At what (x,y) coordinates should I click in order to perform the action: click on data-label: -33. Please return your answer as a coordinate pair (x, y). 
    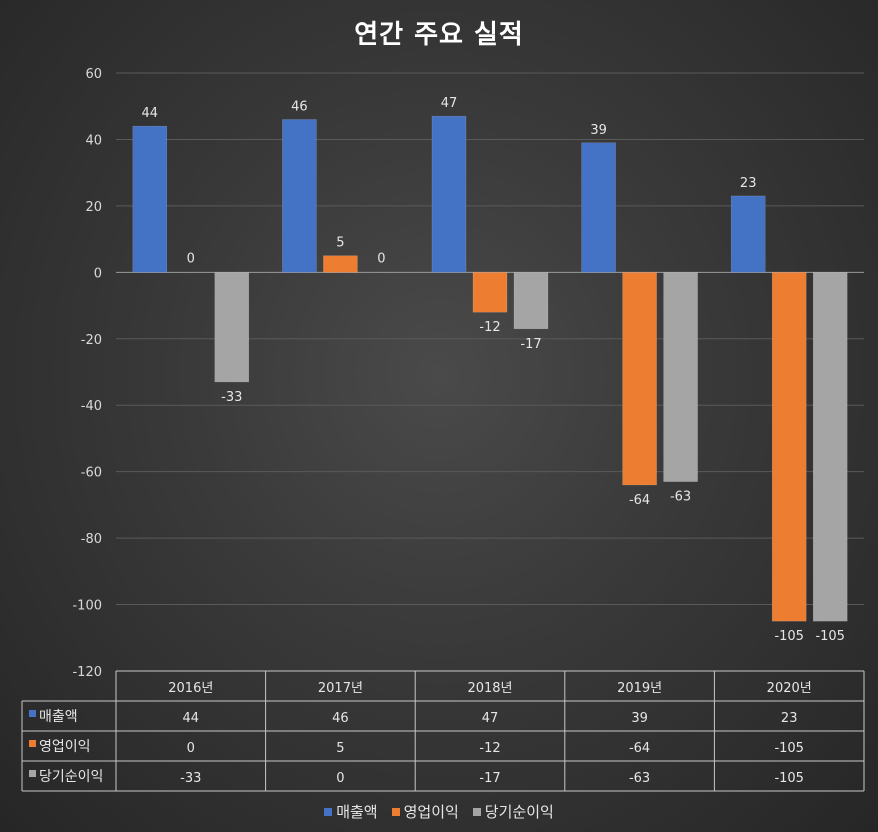
    Looking at the image, I should click on (231, 397).